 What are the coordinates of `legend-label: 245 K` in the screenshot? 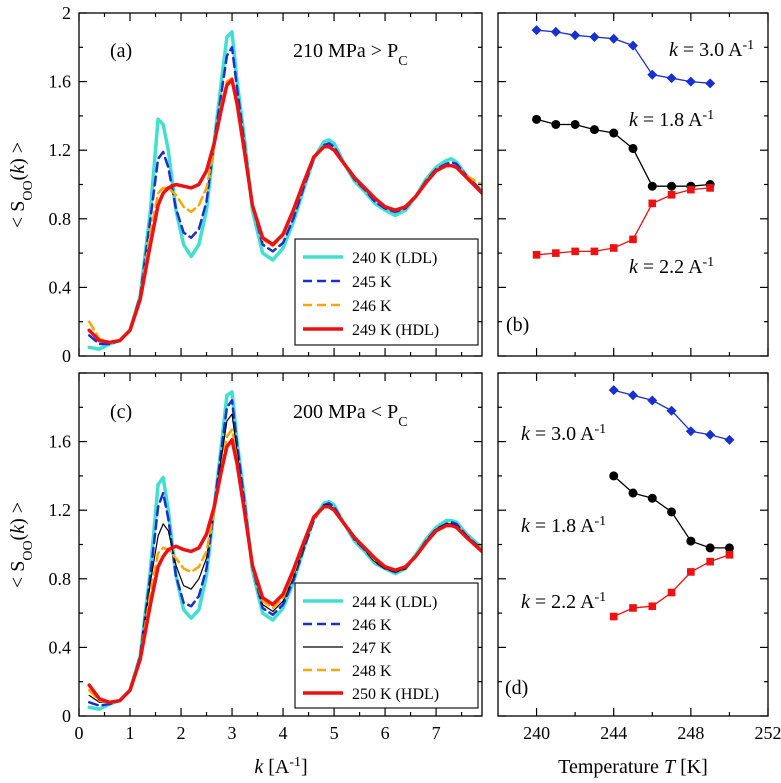 It's located at (372, 282).